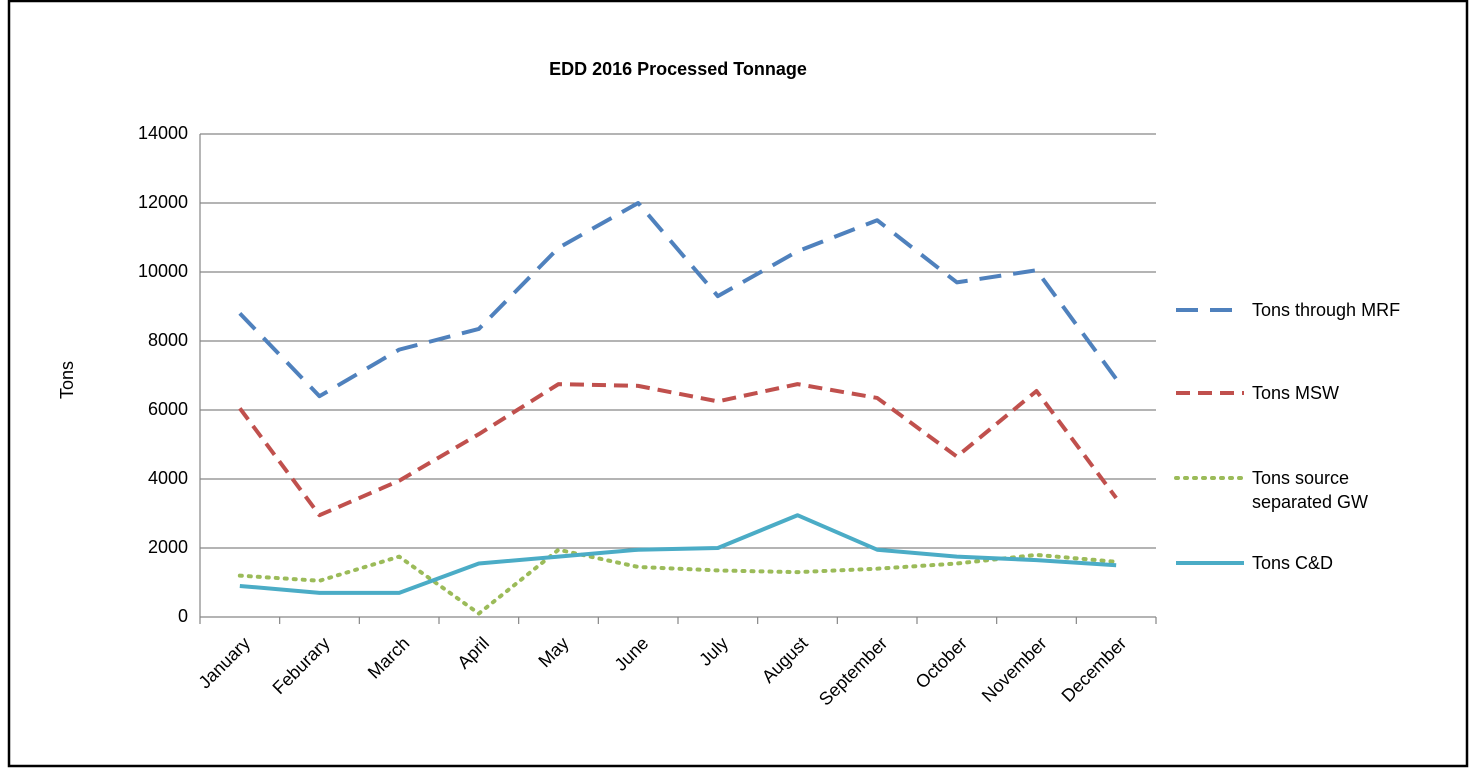 This screenshot has height=773, width=1474. Describe the element at coordinates (785, 660) in the screenshot. I see `x-tick-label: August` at that location.